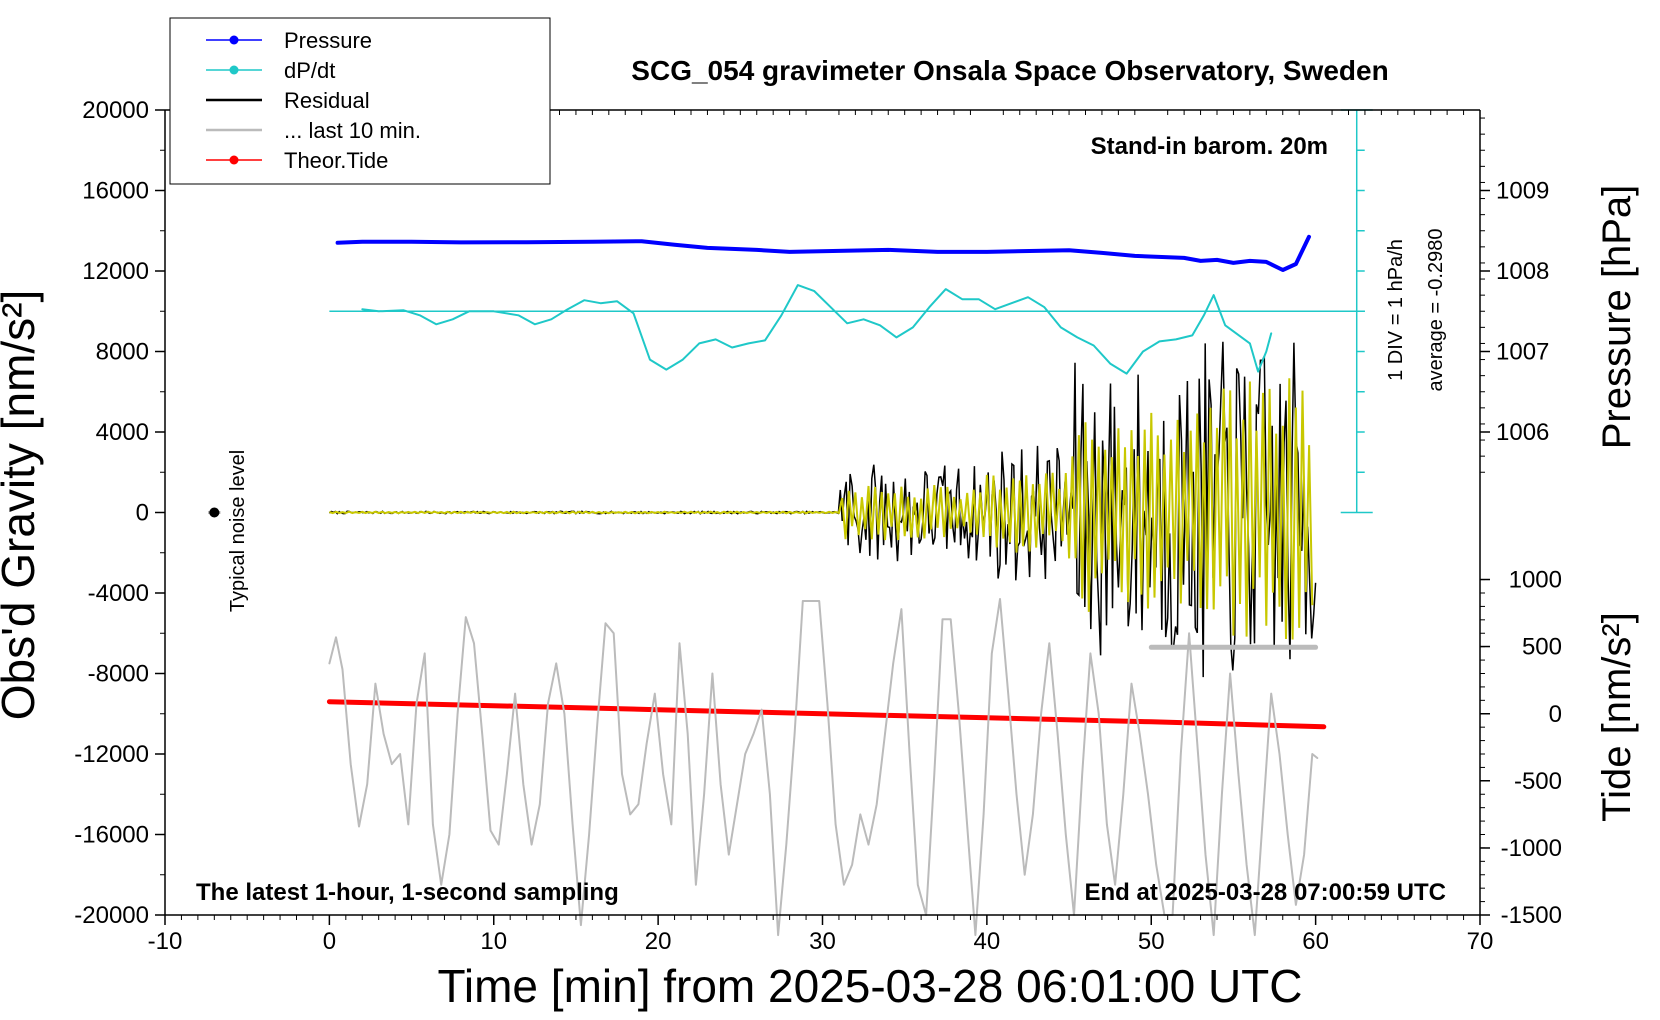  I want to click on pressure-tick-label: 1009, so click(1522, 191).